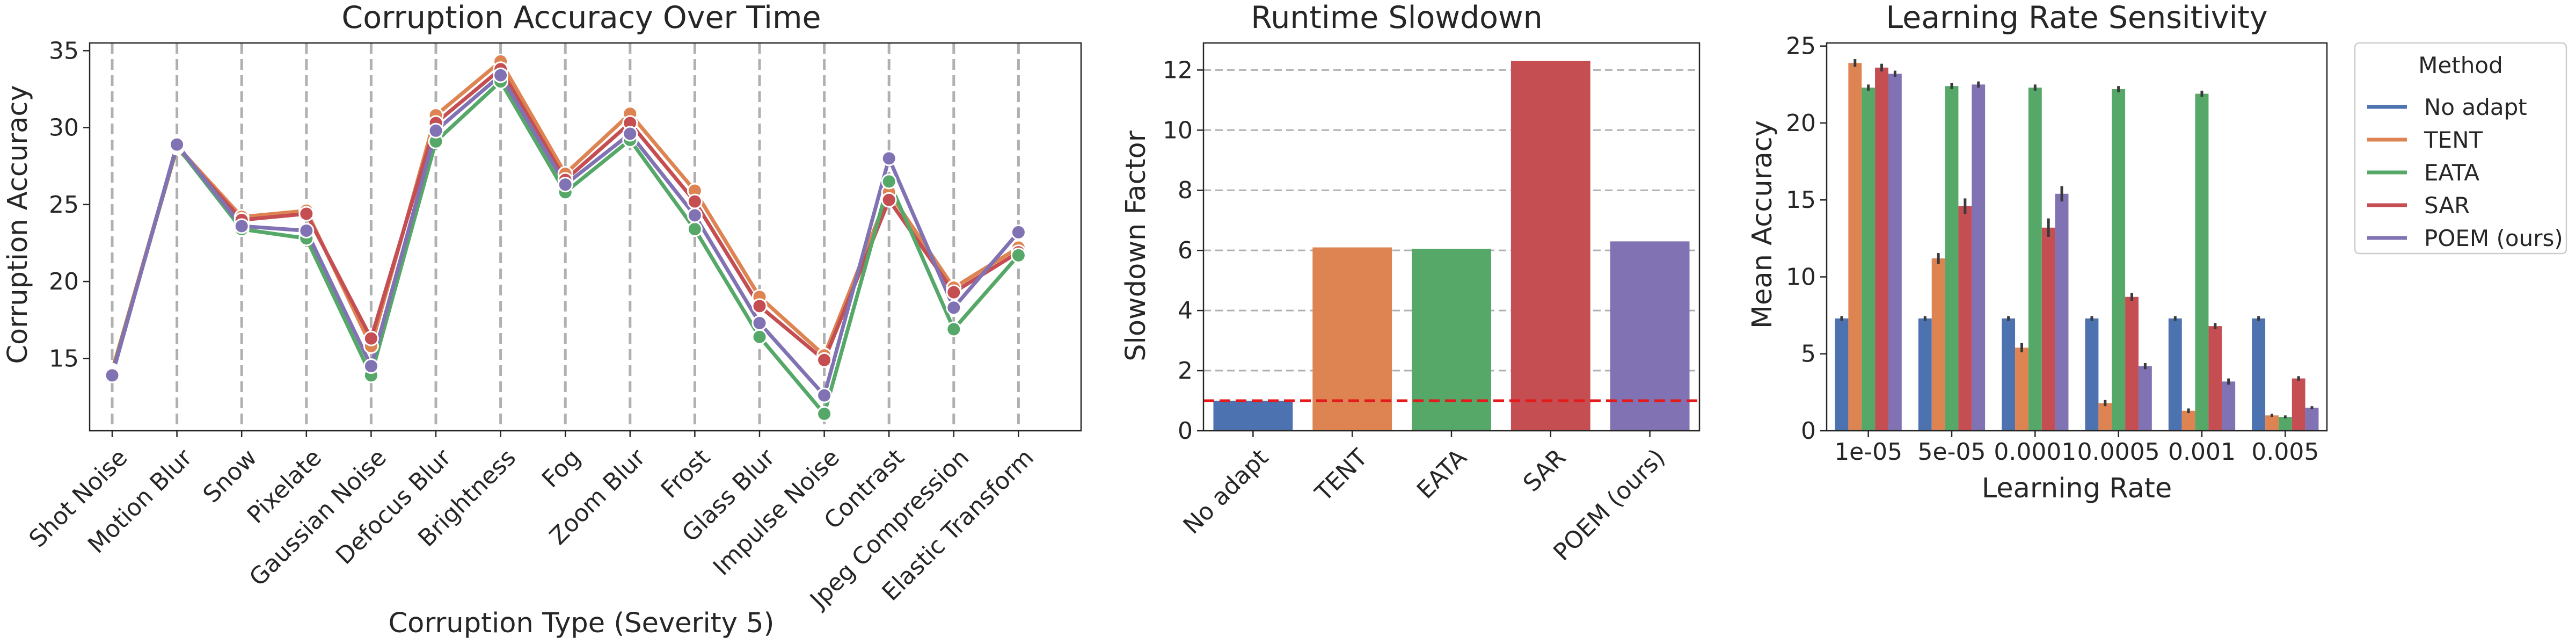  I want to click on lr-y-tick-label: 10, so click(1801, 277).